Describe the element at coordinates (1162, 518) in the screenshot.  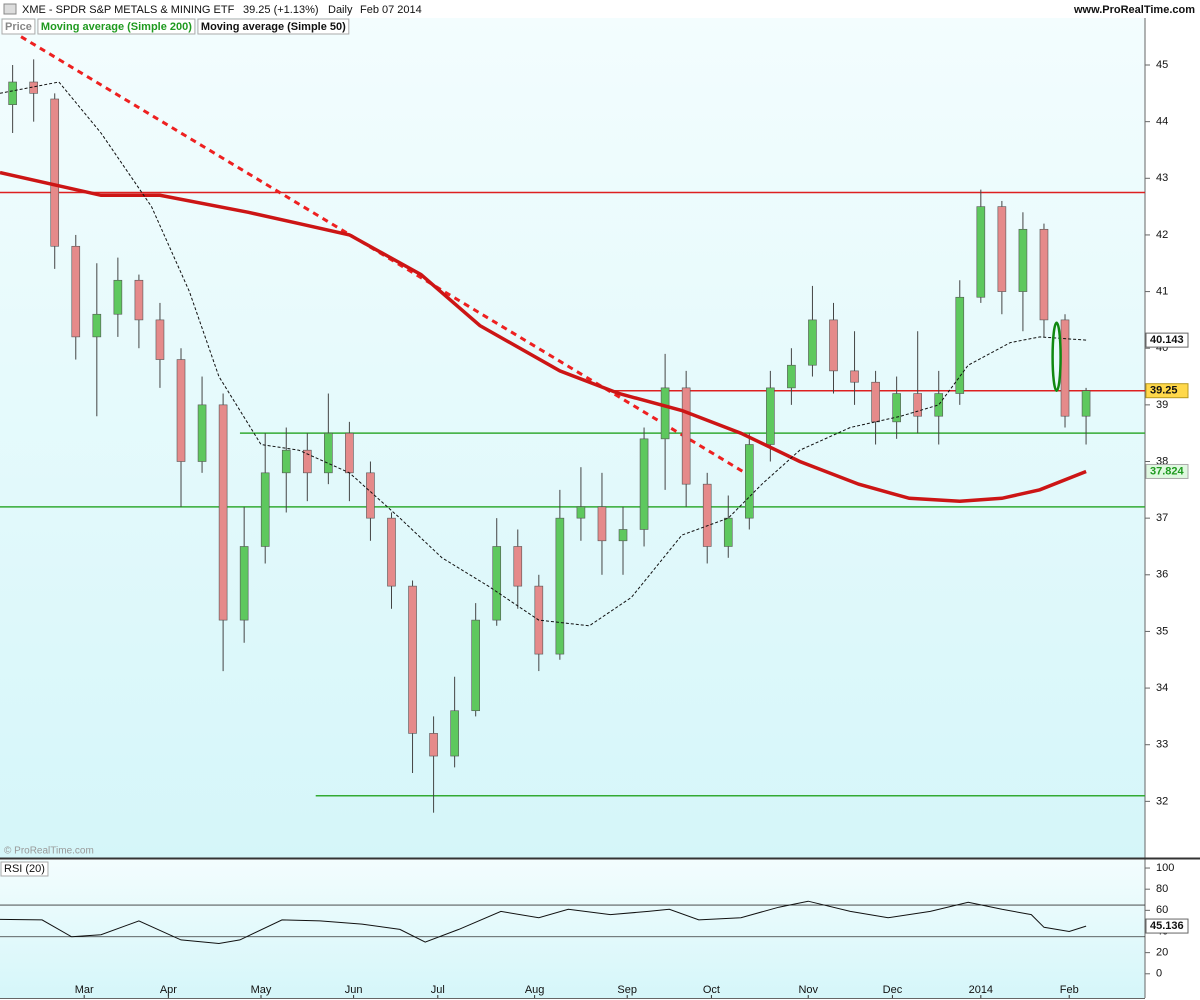
I see `y-tick-label: 37` at that location.